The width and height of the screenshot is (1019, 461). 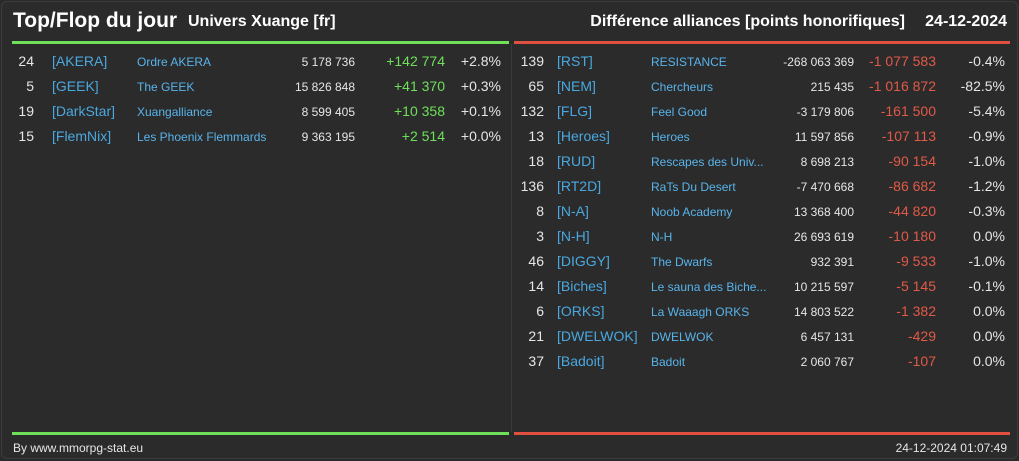 What do you see at coordinates (84, 111) in the screenshot?
I see `alliance-tag: [DarkStar]` at bounding box center [84, 111].